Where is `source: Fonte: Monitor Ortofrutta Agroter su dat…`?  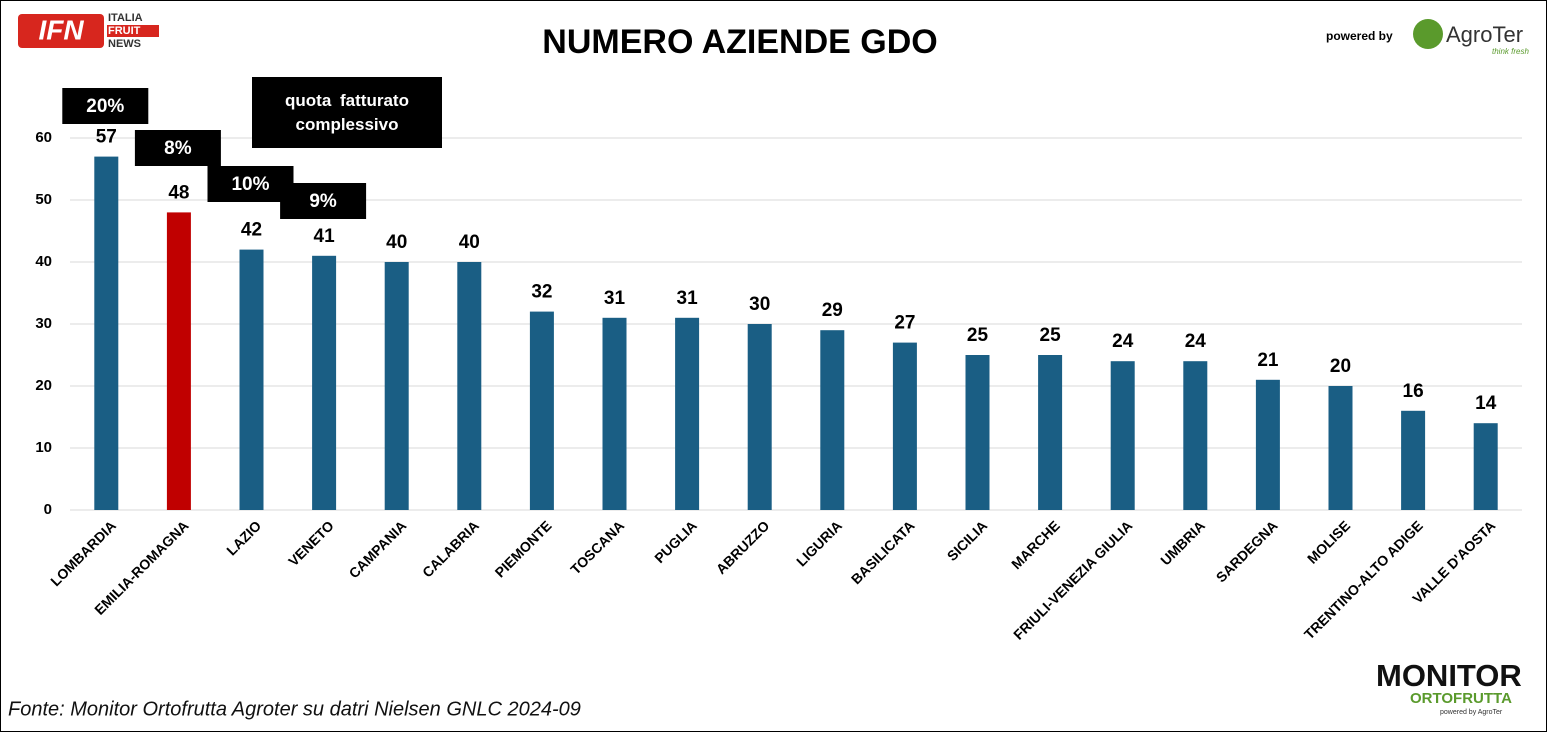 source: Fonte: Monitor Ortofrutta Agroter su dat… is located at coordinates (294, 709).